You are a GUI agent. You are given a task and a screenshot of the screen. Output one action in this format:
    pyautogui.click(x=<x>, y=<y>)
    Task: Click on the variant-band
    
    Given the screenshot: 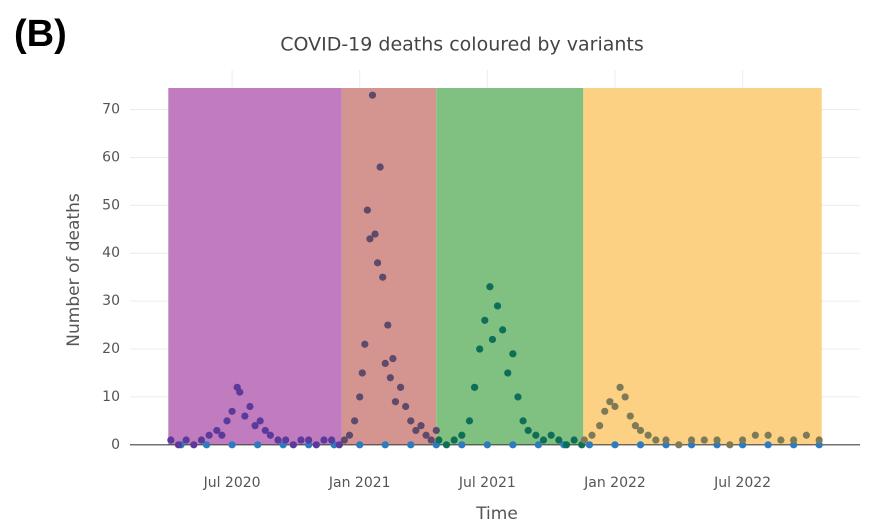 What is the action you would take?
    pyautogui.click(x=255, y=266)
    